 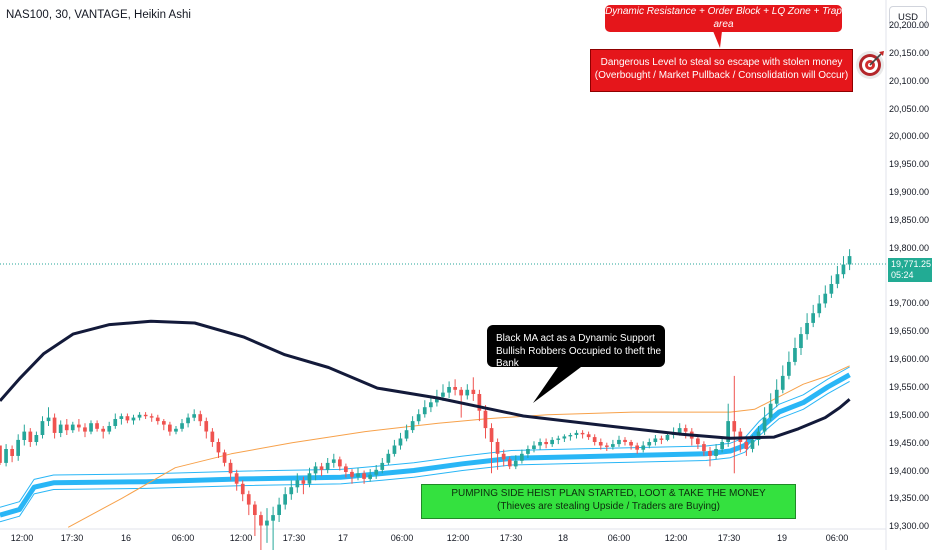 I want to click on currency-button: USD, so click(x=908, y=17).